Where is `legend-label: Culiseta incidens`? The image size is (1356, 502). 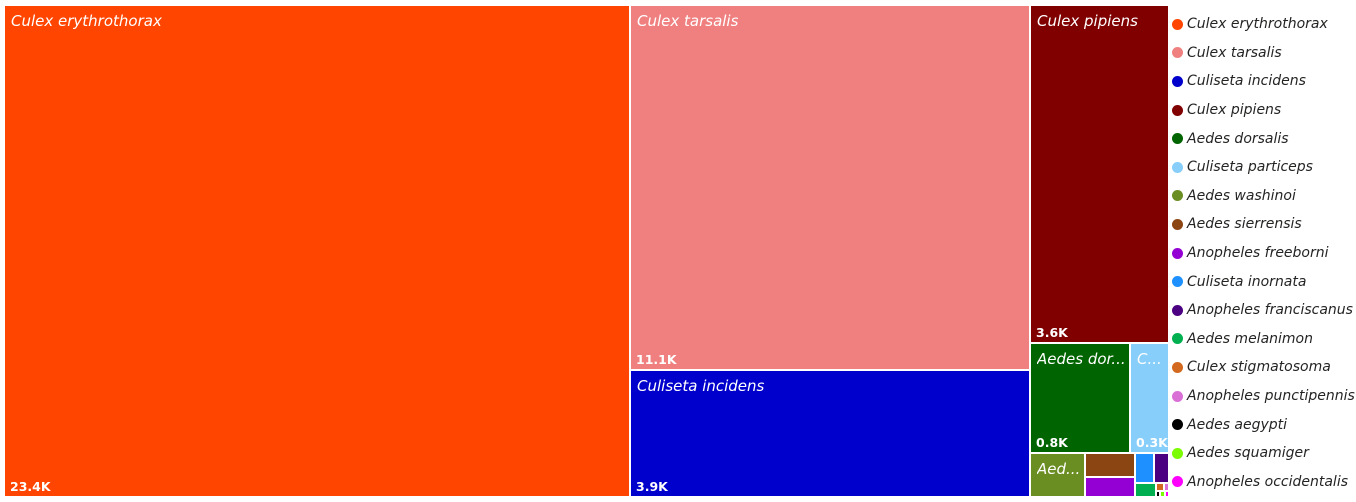 legend-label: Culiseta incidens is located at coordinates (1246, 81).